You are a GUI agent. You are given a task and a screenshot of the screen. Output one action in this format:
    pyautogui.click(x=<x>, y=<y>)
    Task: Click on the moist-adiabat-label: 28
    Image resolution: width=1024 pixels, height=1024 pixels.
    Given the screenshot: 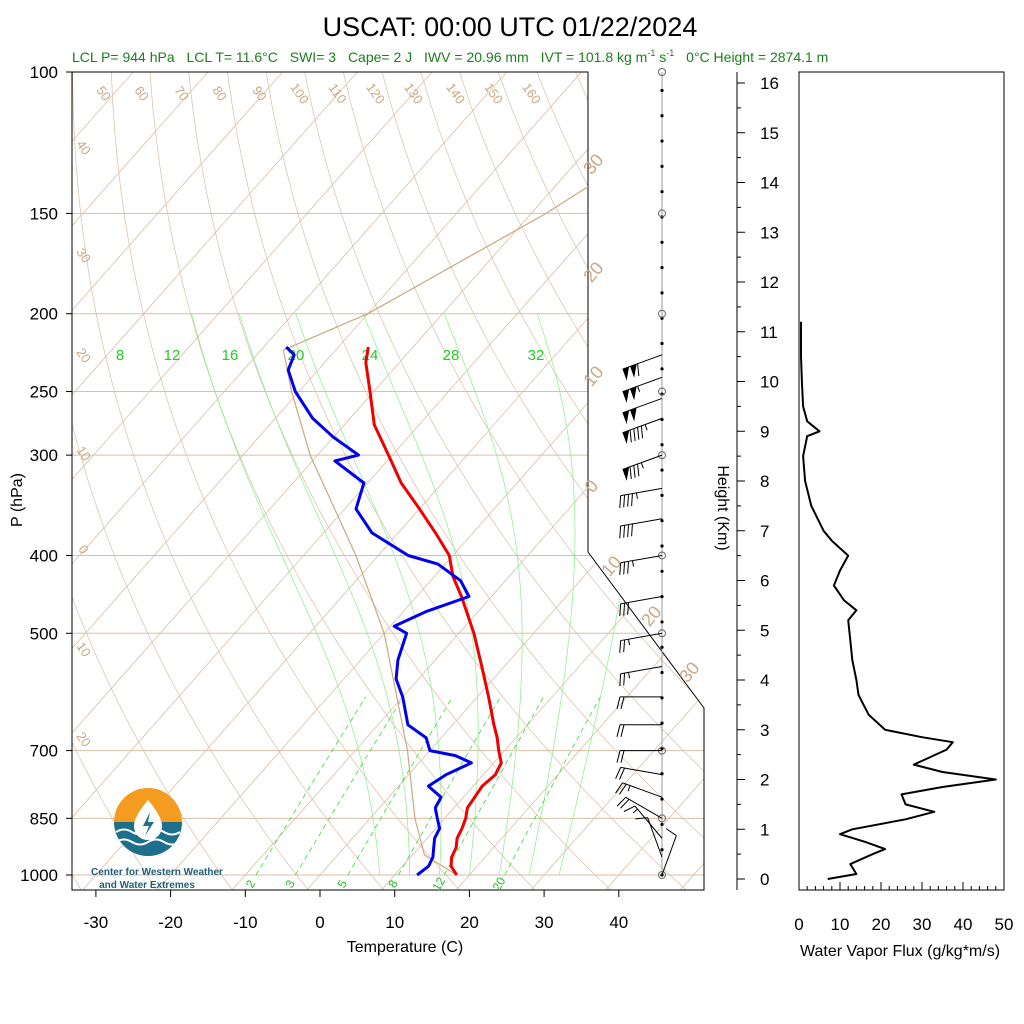 What is the action you would take?
    pyautogui.click(x=451, y=355)
    